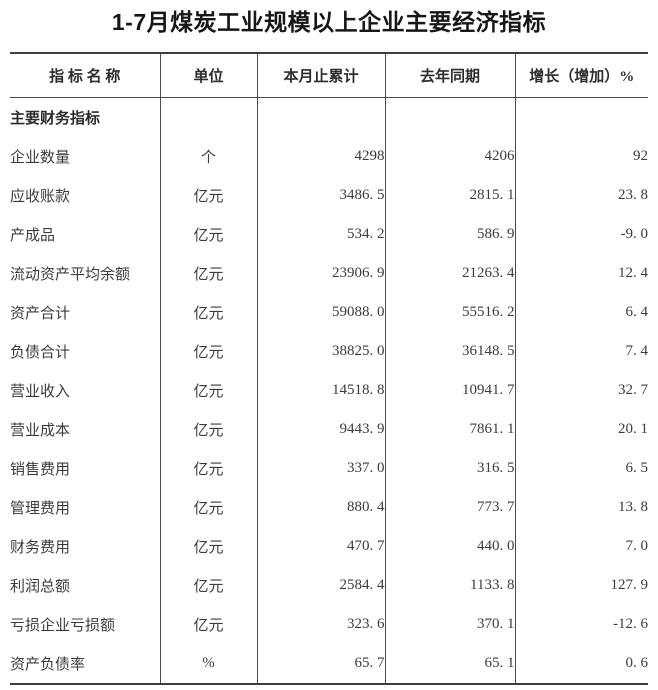 The image size is (658, 690). What do you see at coordinates (581, 507) in the screenshot?
I see `growth-value: 13. 8` at bounding box center [581, 507].